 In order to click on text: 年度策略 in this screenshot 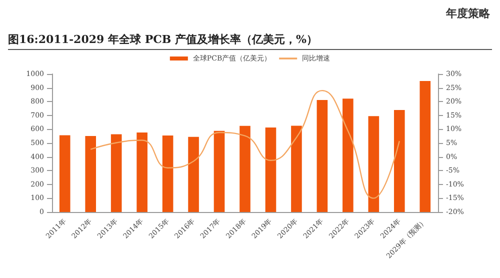, I will do `click(468, 13)`.